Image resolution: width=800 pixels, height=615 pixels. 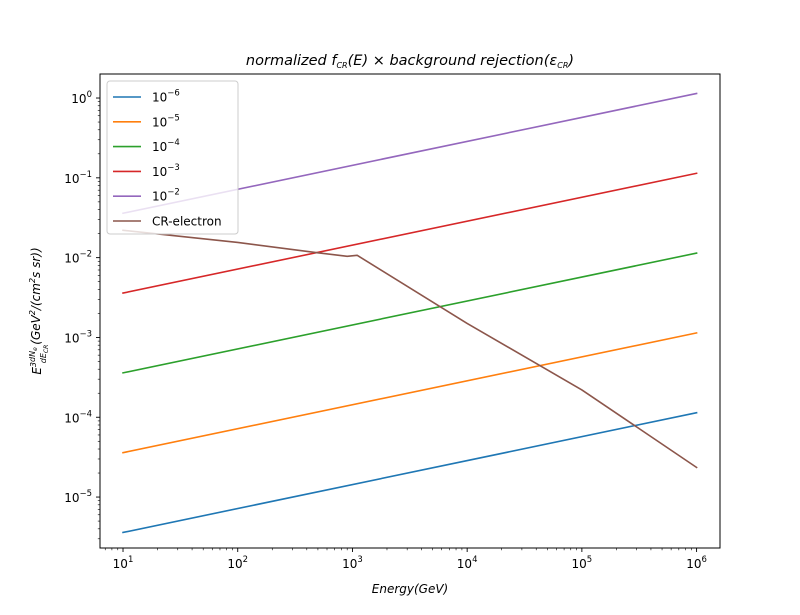 I want to click on y-tick-label-3: 10⁻³, so click(x=78, y=337).